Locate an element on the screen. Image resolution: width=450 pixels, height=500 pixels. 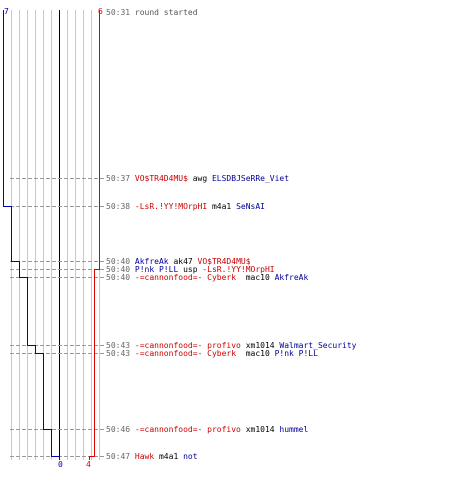
event-time: 50:31 is located at coordinates (120, 12).